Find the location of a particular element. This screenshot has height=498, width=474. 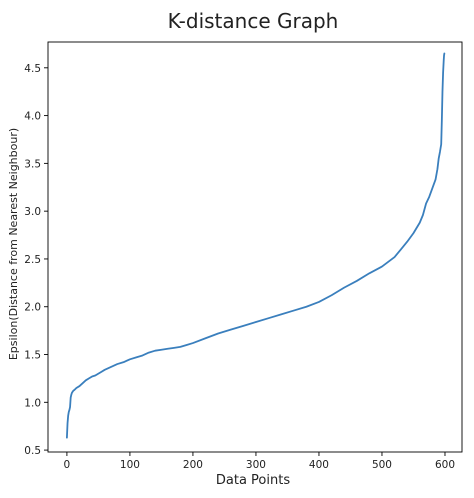

x-tick-label: 0 is located at coordinates (67, 465).